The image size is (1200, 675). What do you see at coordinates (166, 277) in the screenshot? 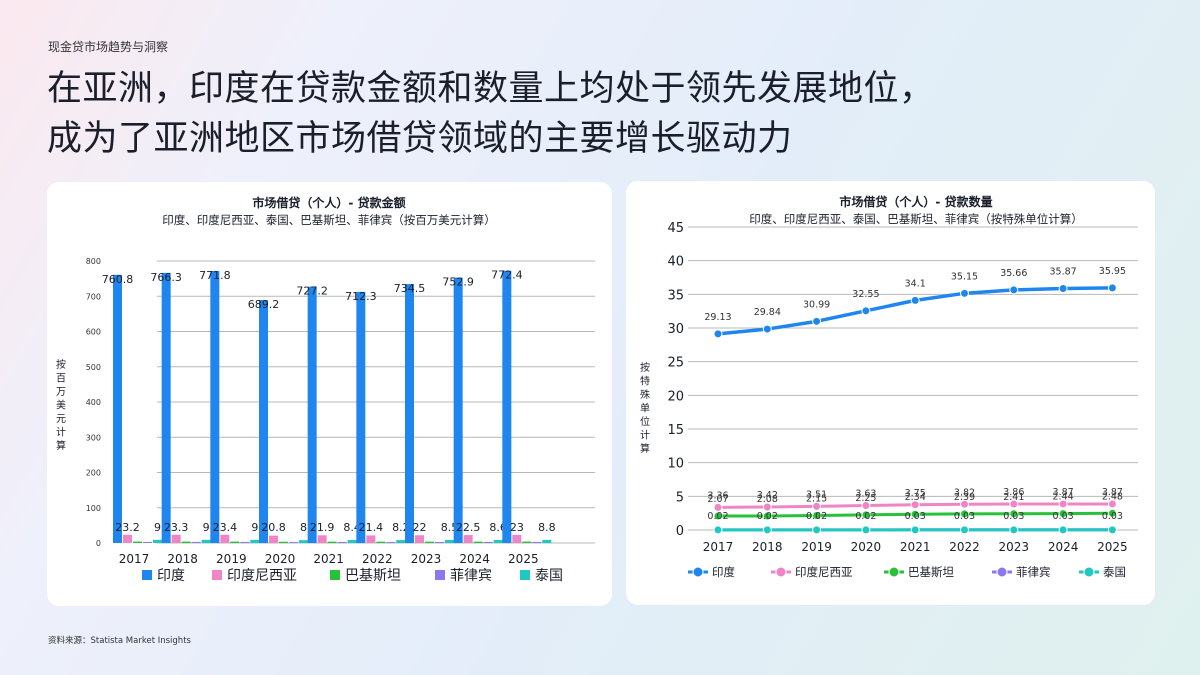
I see `bar-data-label: 766.3` at bounding box center [166, 277].